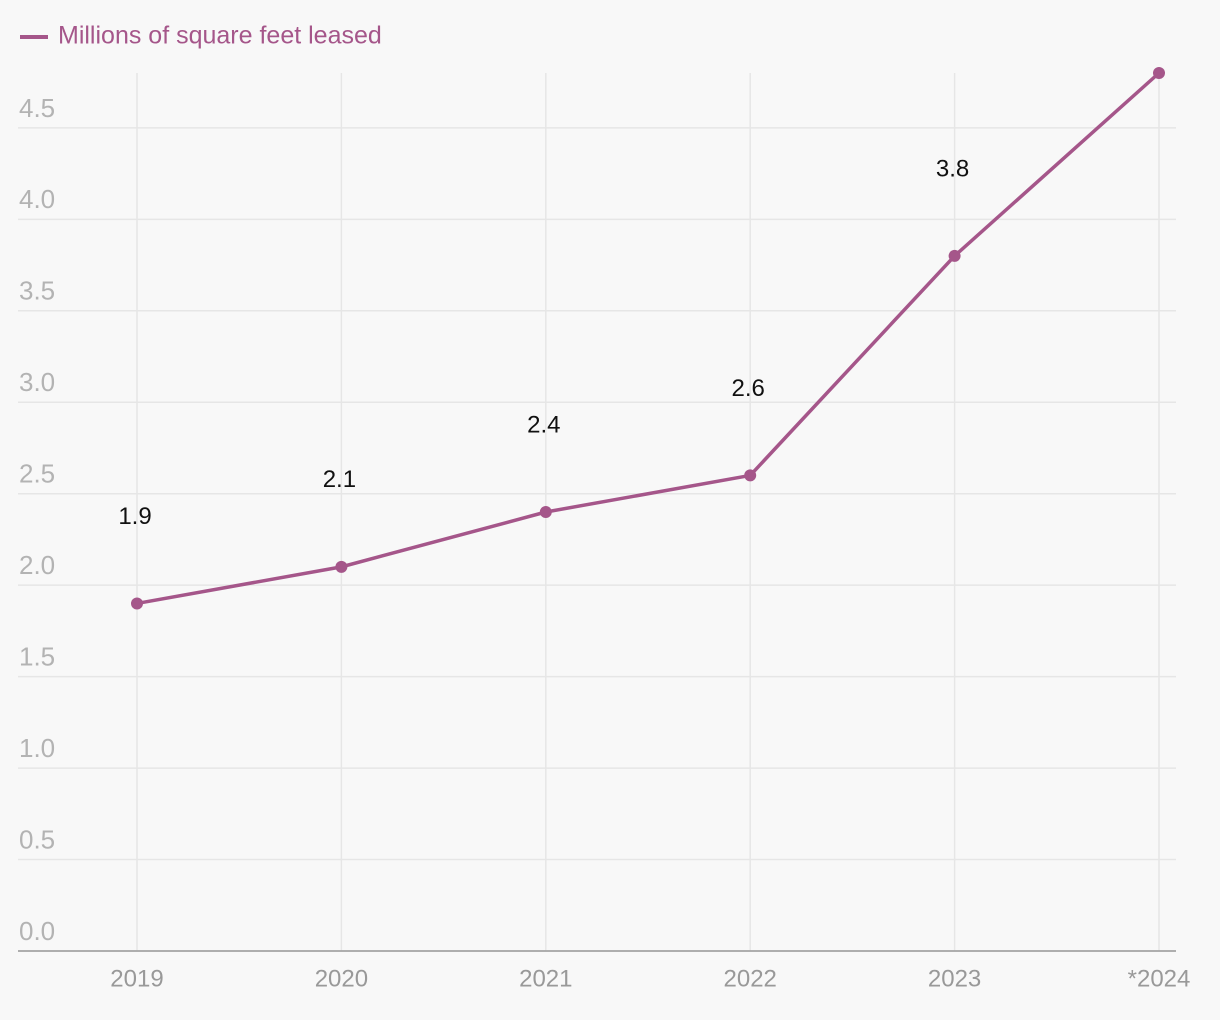  I want to click on data-label: 1.9, so click(134, 516).